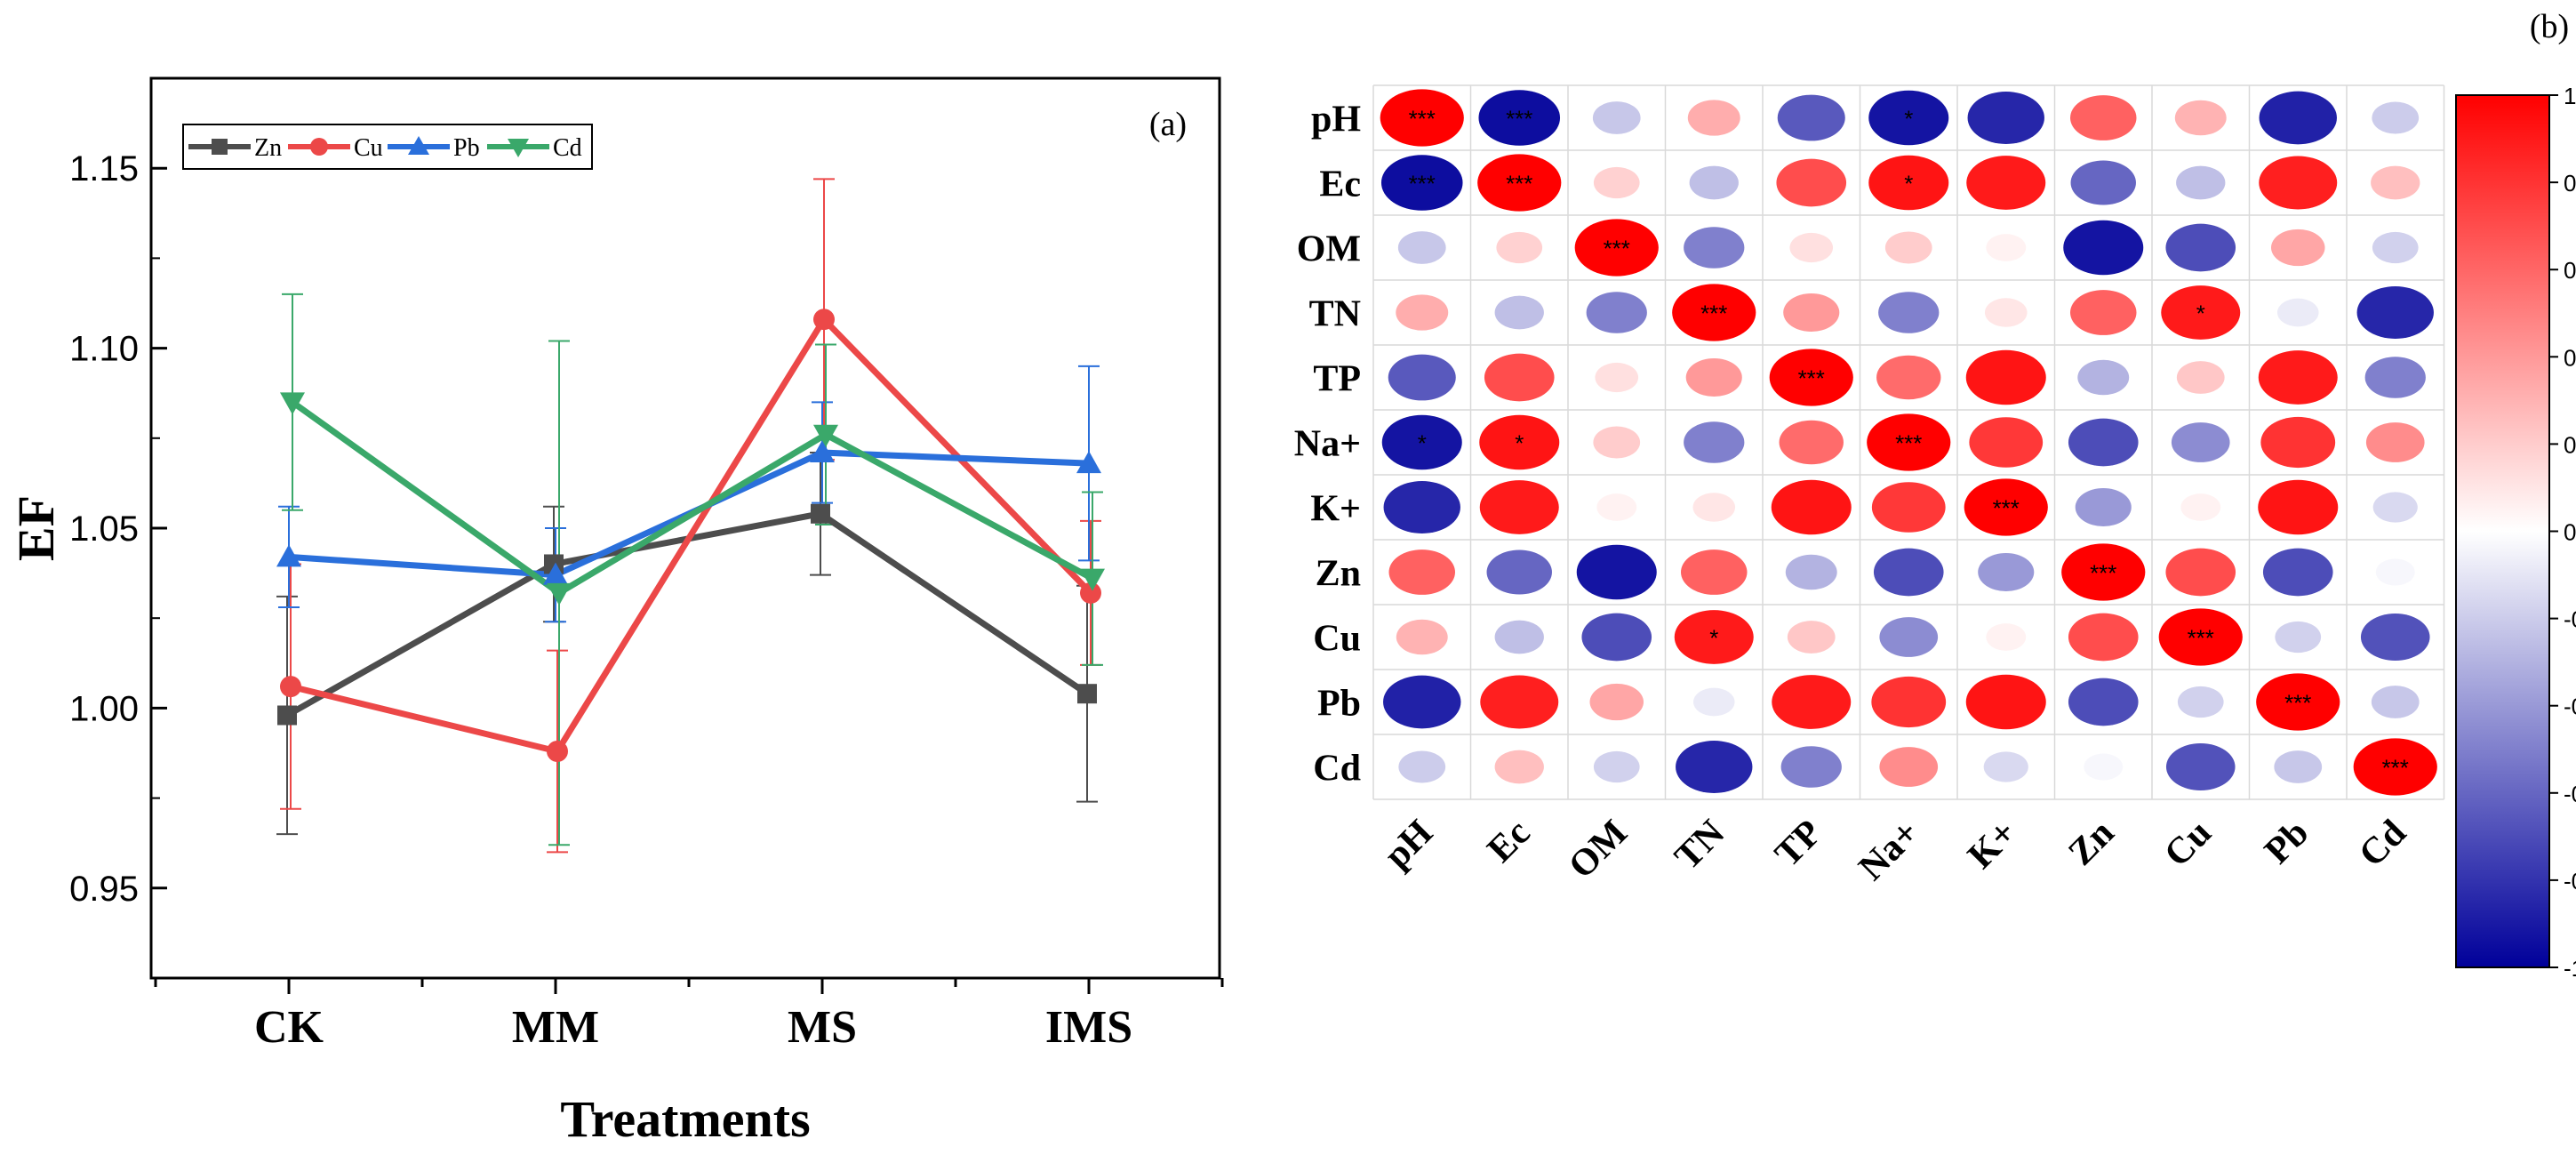 The width and height of the screenshot is (2576, 1163). I want to click on column-labels: pH Ec OM TN TP Na+ K+ Zn Cu Pb Cd, so click(1895, 851).